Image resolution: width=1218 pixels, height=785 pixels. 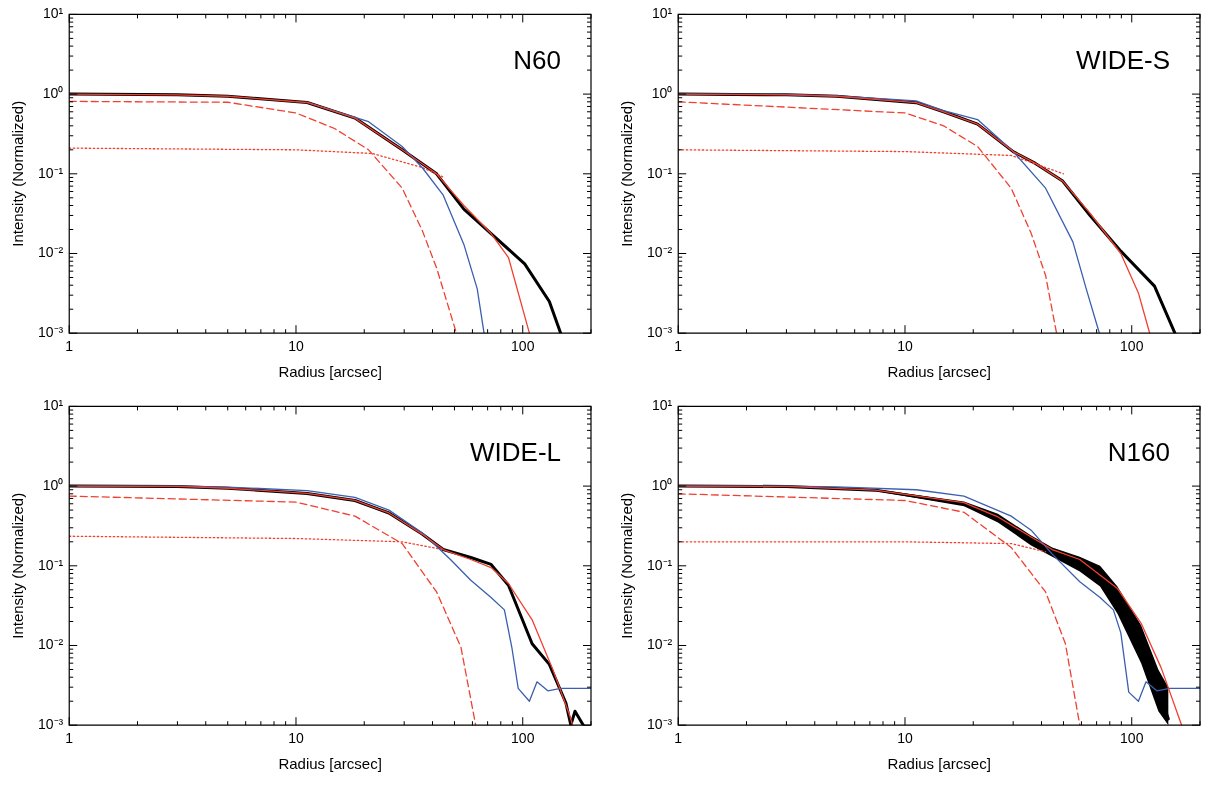 I want to click on annotation: N160, so click(x=1138, y=451).